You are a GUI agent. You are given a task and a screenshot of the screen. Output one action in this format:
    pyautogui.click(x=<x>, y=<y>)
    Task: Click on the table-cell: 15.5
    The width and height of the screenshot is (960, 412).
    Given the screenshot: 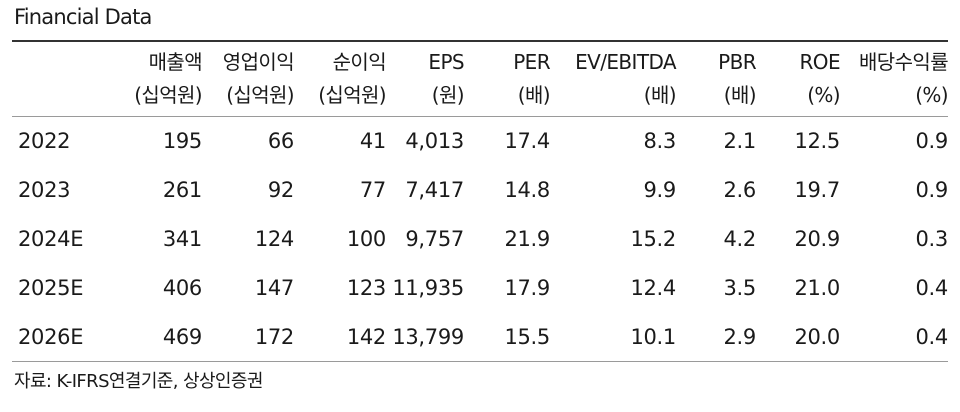 What is the action you would take?
    pyautogui.click(x=527, y=336)
    